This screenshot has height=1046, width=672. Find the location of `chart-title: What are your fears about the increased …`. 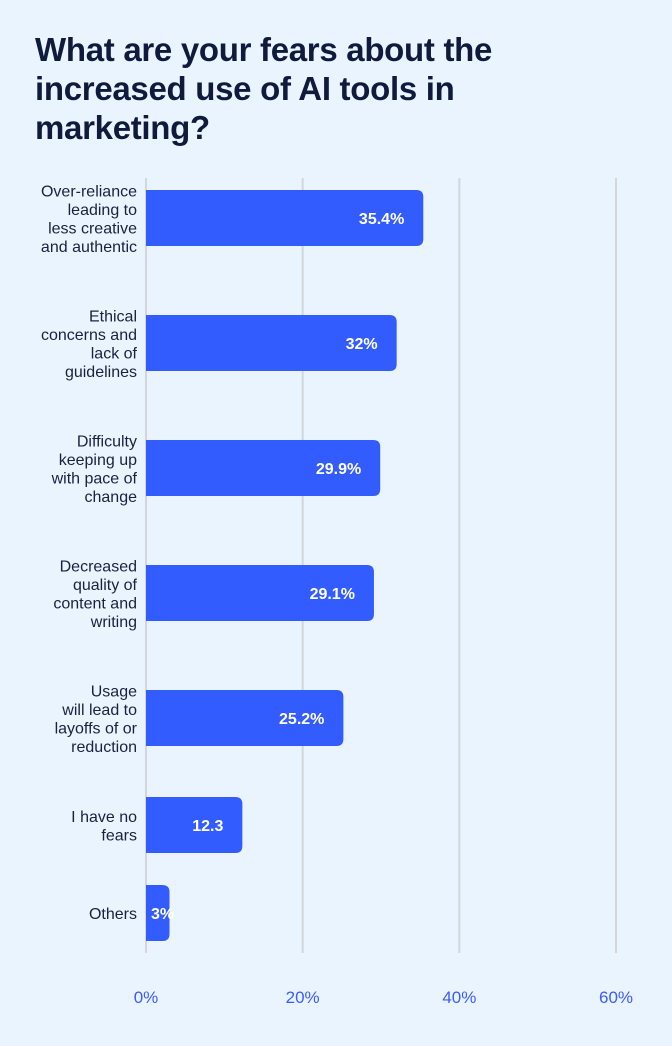

chart-title: What are your fears about the increased … is located at coordinates (264, 88).